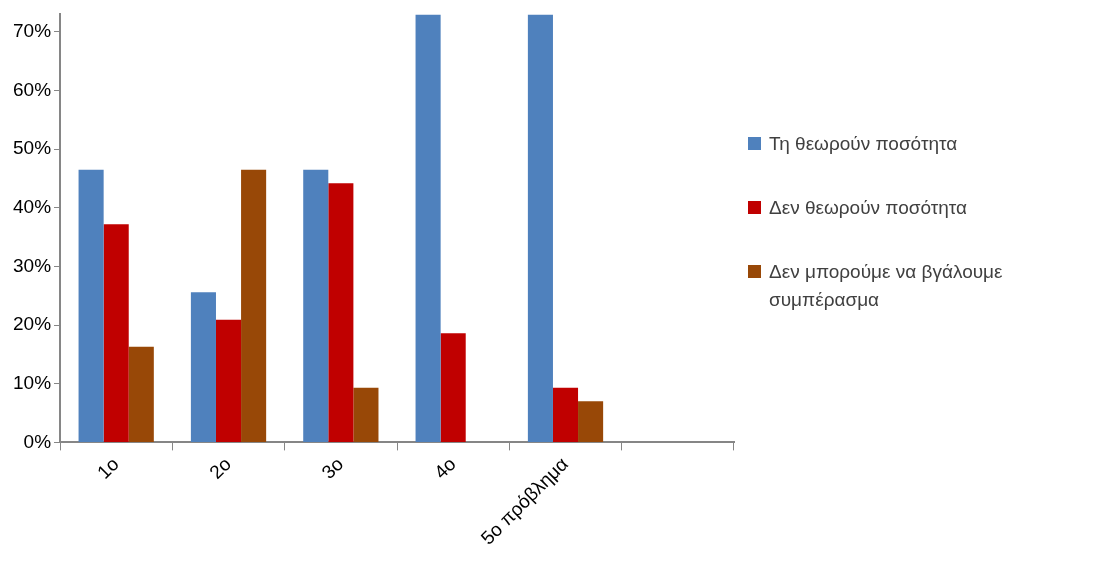 The image size is (1104, 563). I want to click on y-tick-label: 40%, so click(32, 207).